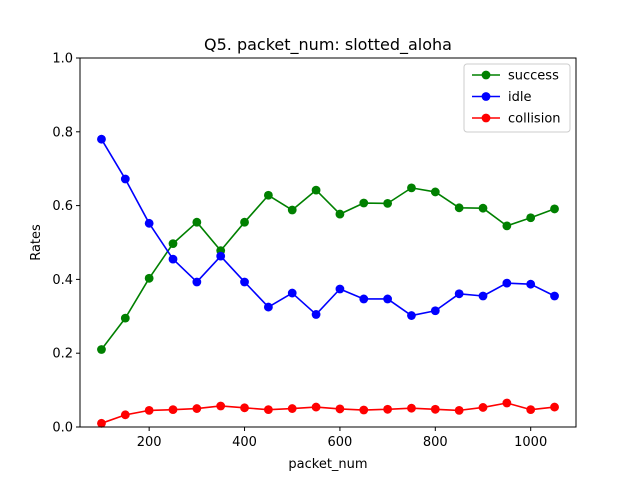 Image resolution: width=640 pixels, height=480 pixels. What do you see at coordinates (62, 354) in the screenshot?
I see `y-tick-label: 0.2` at bounding box center [62, 354].